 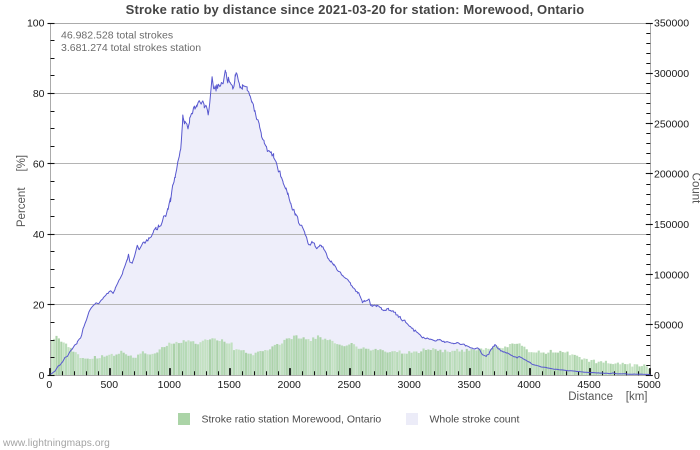 What do you see at coordinates (529, 385) in the screenshot?
I see `svg-text: 4000` at bounding box center [529, 385].